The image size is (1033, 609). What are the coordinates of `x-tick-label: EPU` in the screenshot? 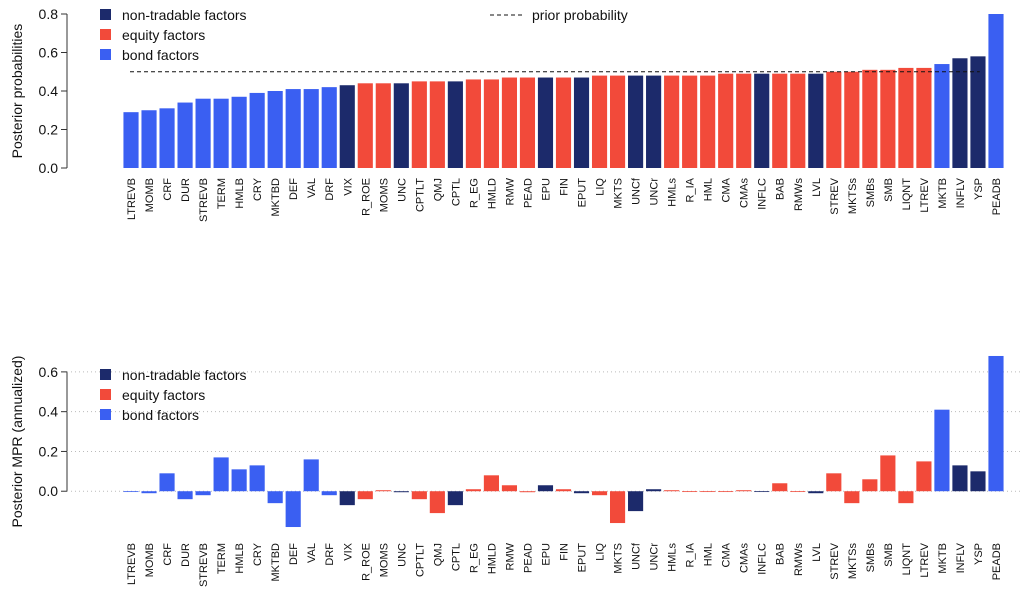 It's located at (546, 554).